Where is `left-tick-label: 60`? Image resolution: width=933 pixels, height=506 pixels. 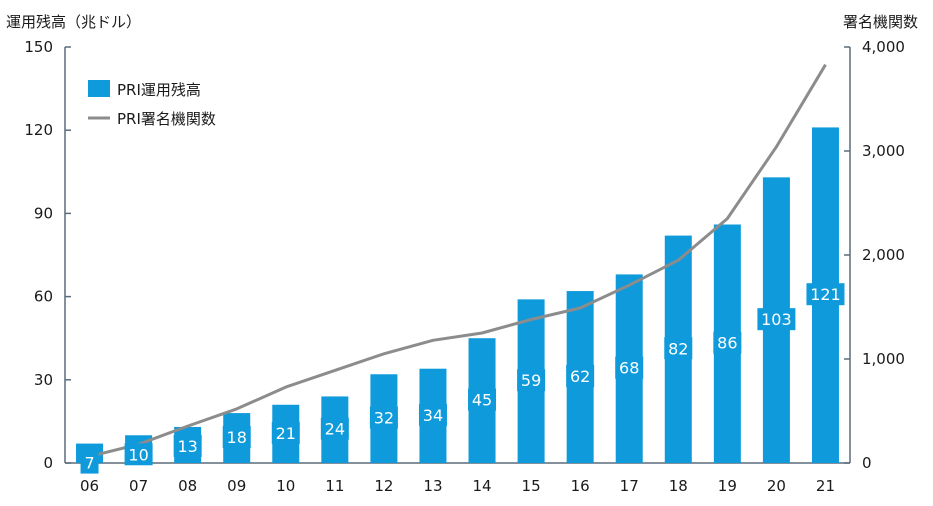
left-tick-label: 60 is located at coordinates (43, 297).